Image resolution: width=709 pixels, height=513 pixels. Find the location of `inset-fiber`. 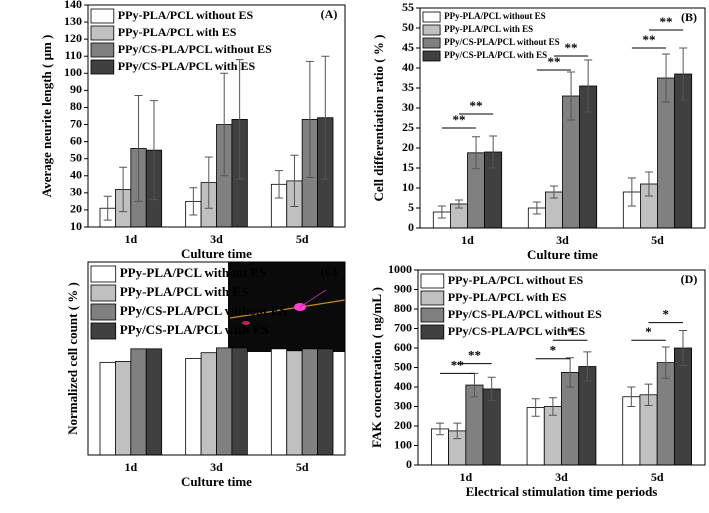

inset-fiber is located at coordinates (287, 309).